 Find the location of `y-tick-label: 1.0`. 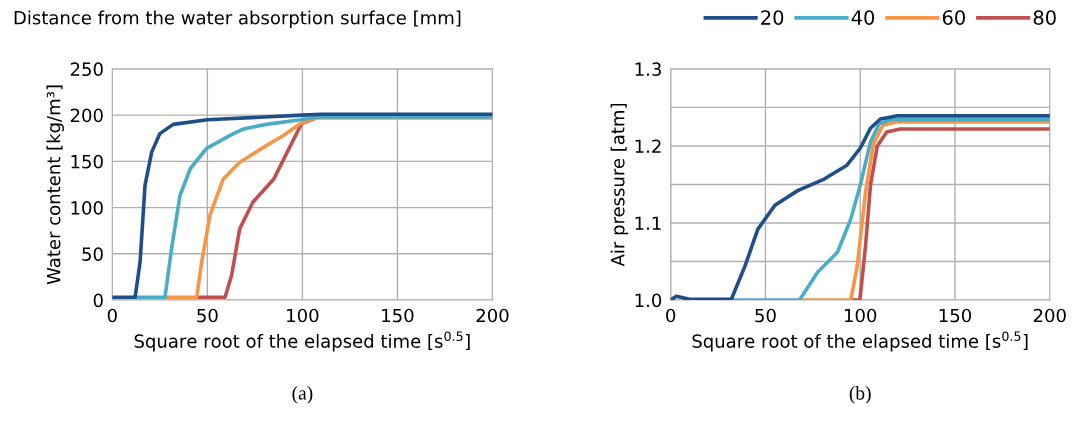

y-tick-label: 1.0 is located at coordinates (648, 300).